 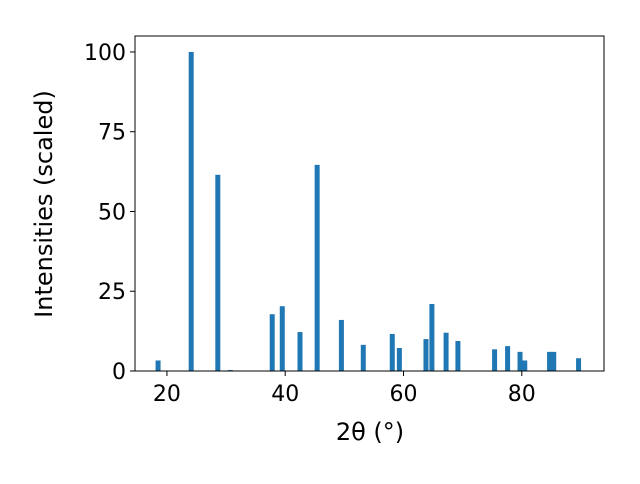 What do you see at coordinates (285, 394) in the screenshot?
I see `x-tick-label: 40` at bounding box center [285, 394].